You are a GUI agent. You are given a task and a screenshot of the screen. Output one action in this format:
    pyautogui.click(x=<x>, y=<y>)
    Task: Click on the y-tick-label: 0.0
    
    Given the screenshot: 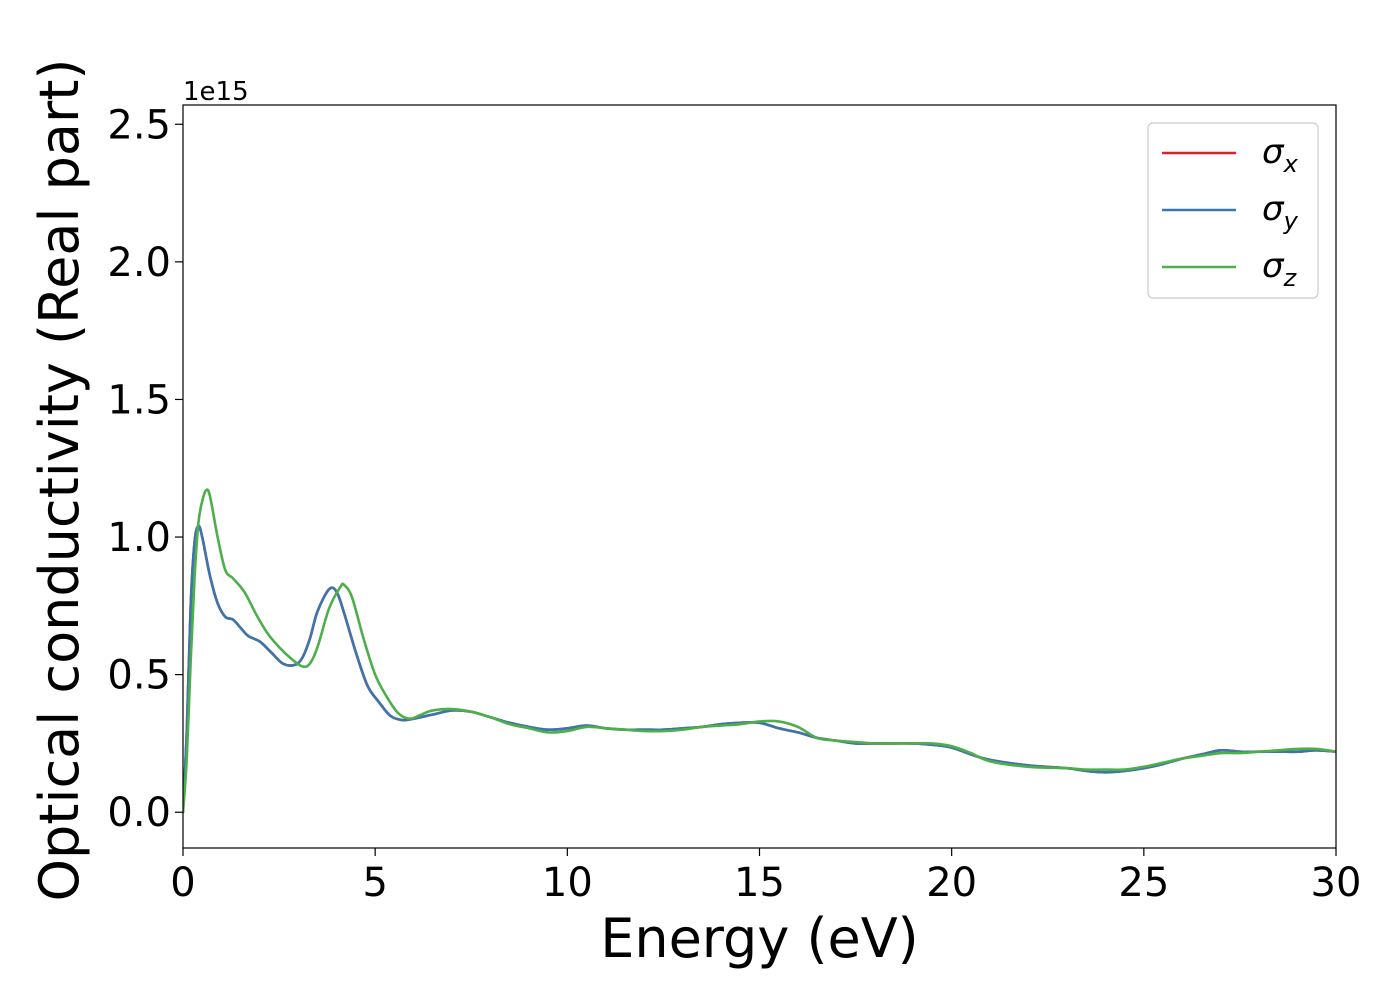 What is the action you would take?
    pyautogui.click(x=139, y=813)
    